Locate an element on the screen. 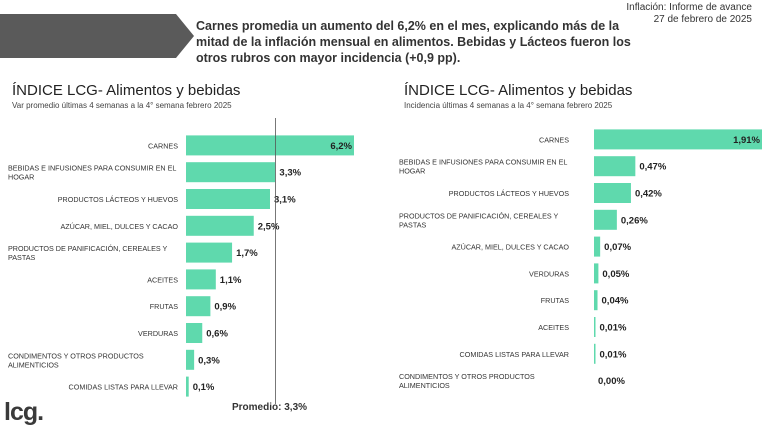 The image size is (768, 430). variation-category-label: COMIDAS LISTAS PARA LLEVAR is located at coordinates (123, 387).